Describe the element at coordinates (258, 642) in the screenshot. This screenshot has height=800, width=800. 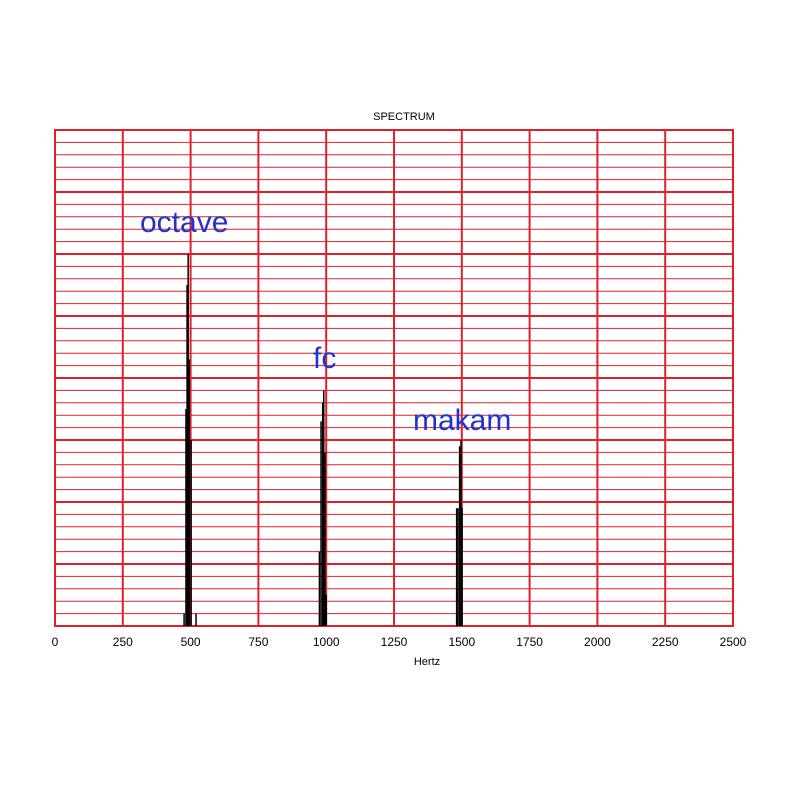
I see `x-tick-label: 750` at that location.